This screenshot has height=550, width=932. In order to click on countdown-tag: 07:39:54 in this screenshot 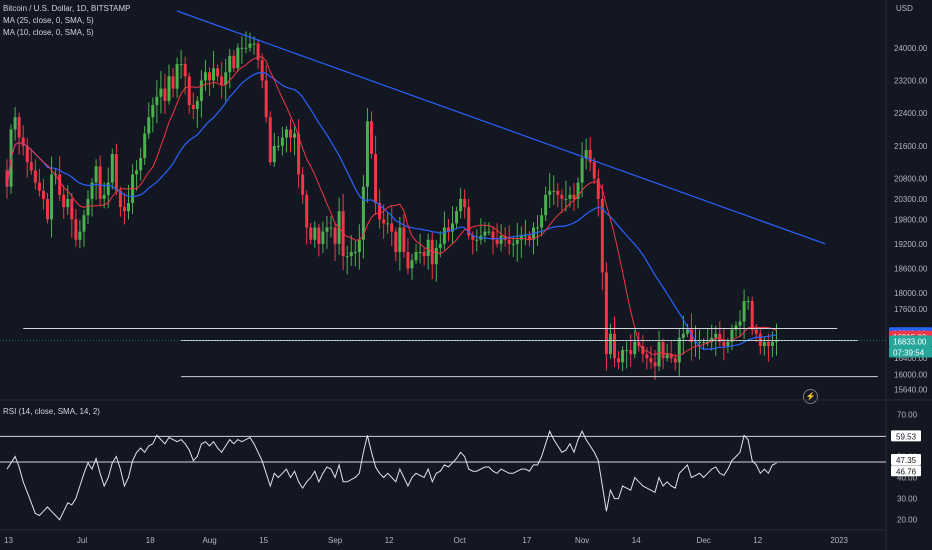, I will do `click(909, 353)`.